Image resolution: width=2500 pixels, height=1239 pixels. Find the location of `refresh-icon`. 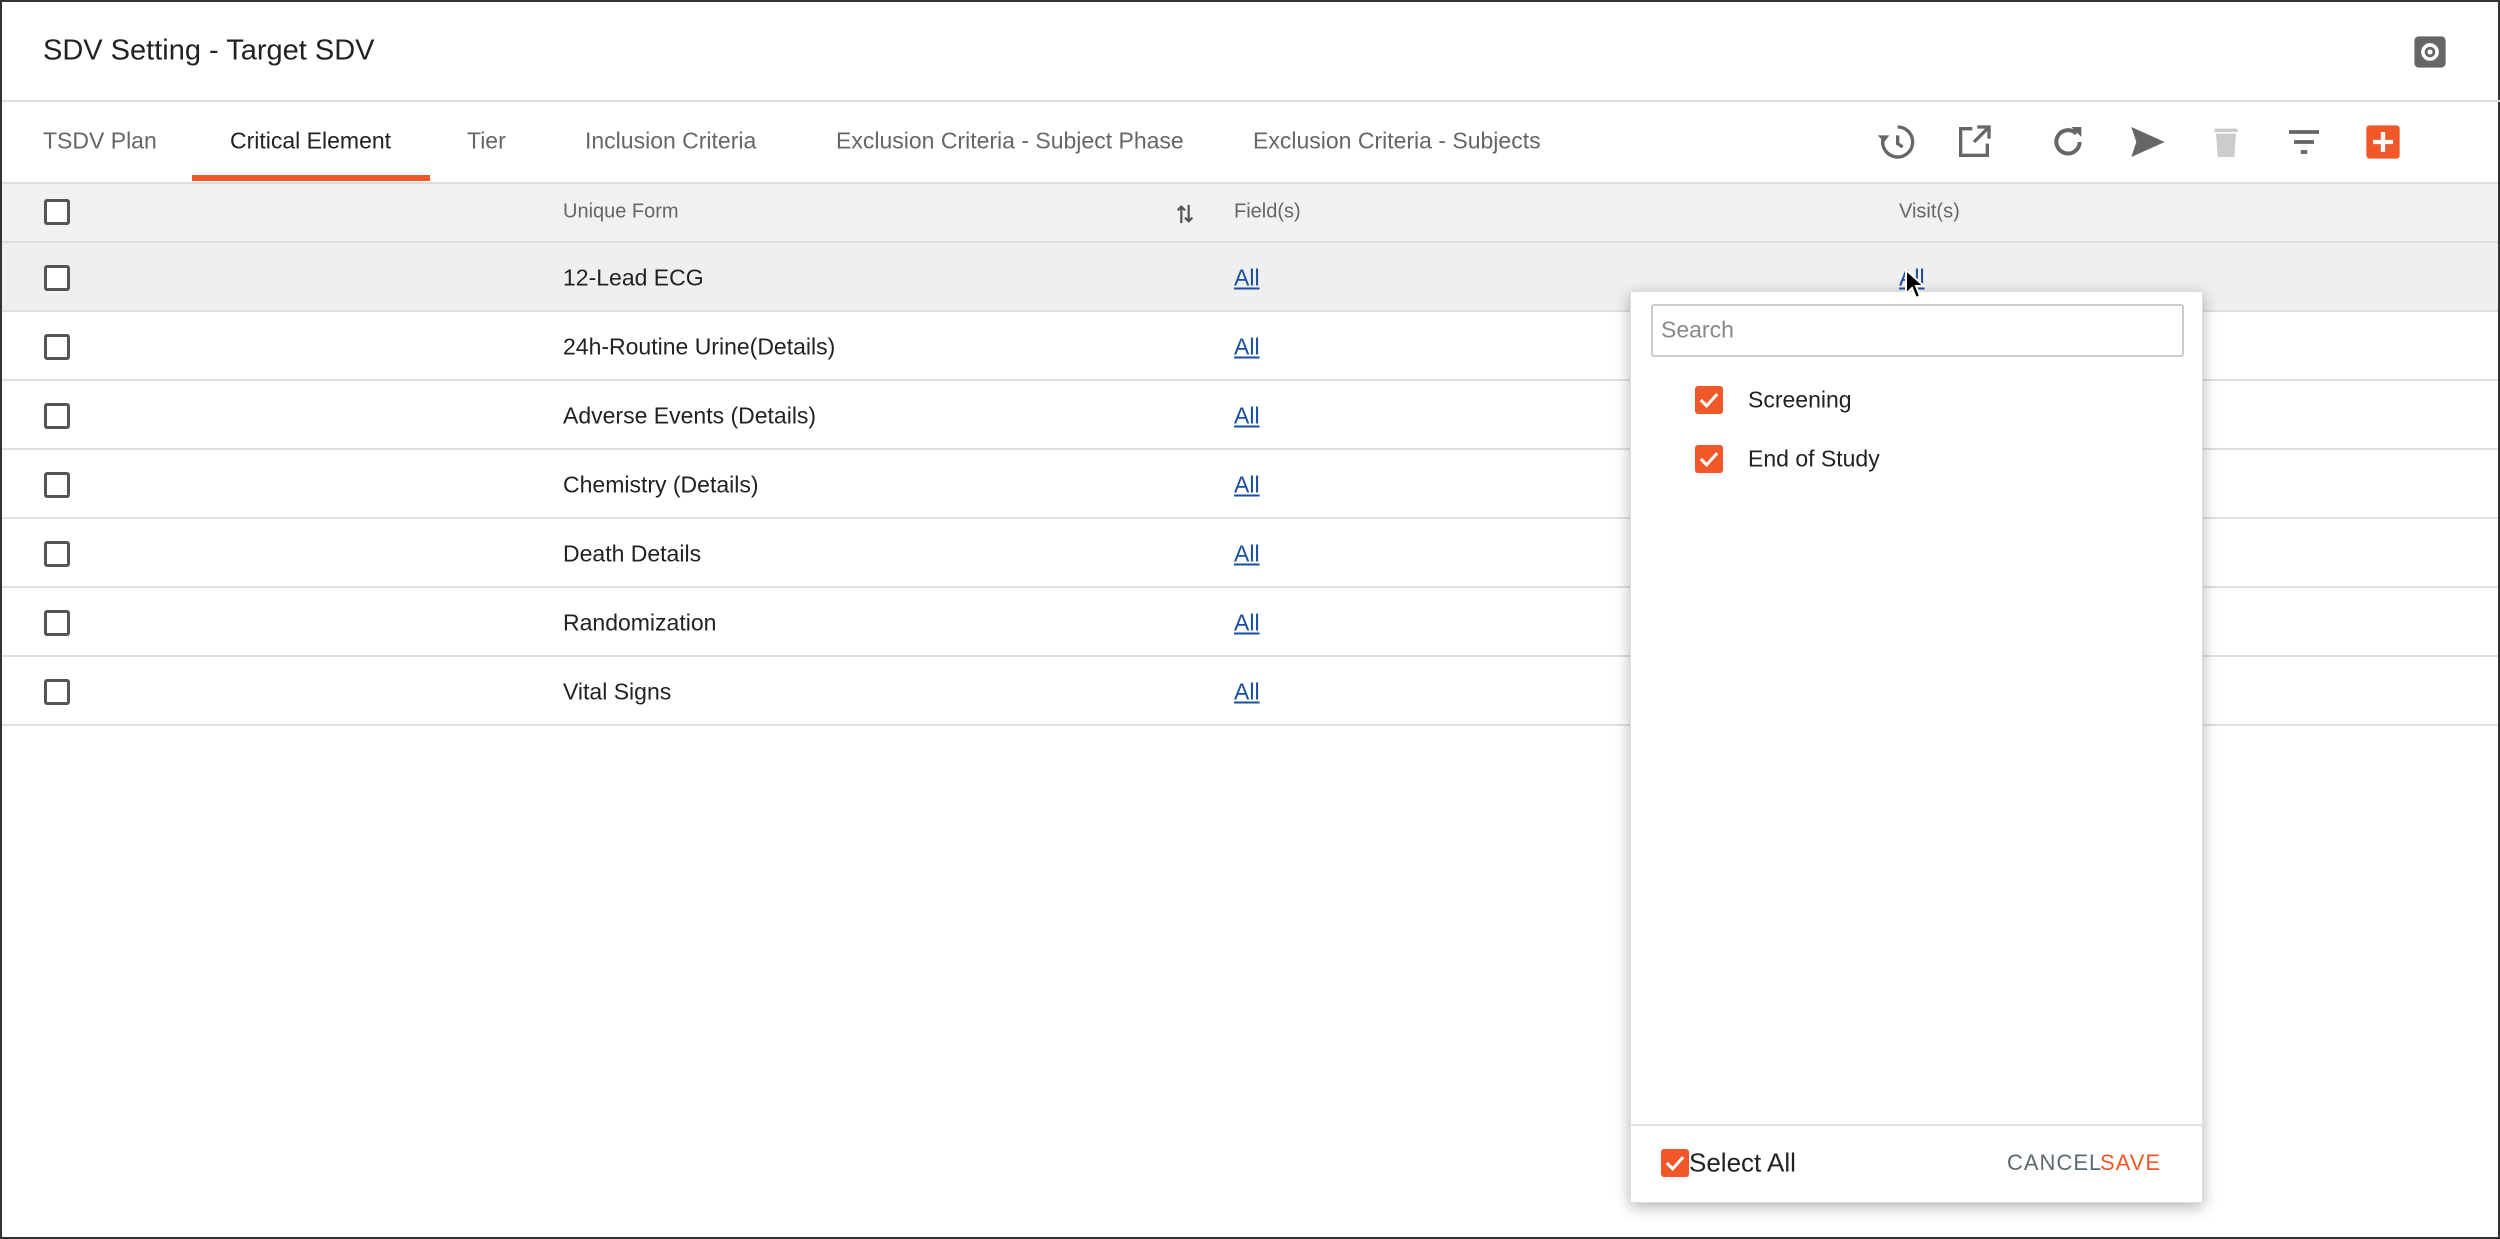

refresh-icon is located at coordinates (2068, 142).